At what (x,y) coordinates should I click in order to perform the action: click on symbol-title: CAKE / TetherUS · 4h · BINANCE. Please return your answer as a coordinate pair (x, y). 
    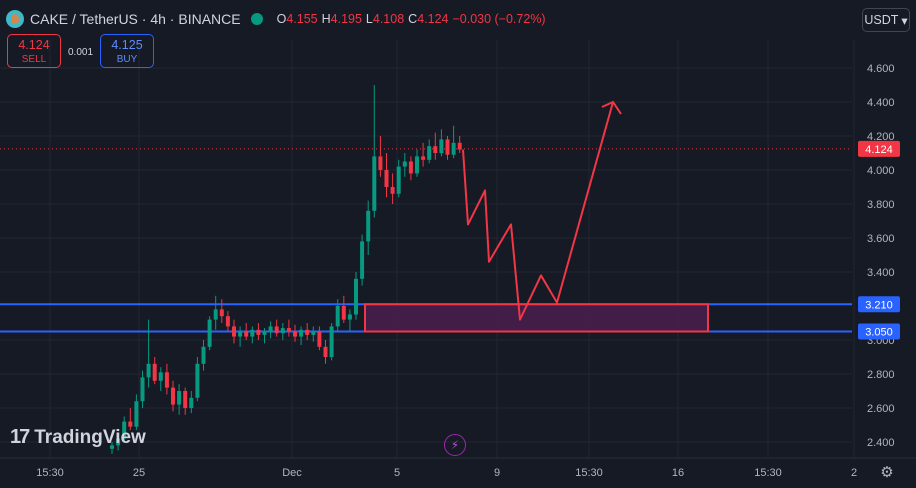
    Looking at the image, I should click on (135, 19).